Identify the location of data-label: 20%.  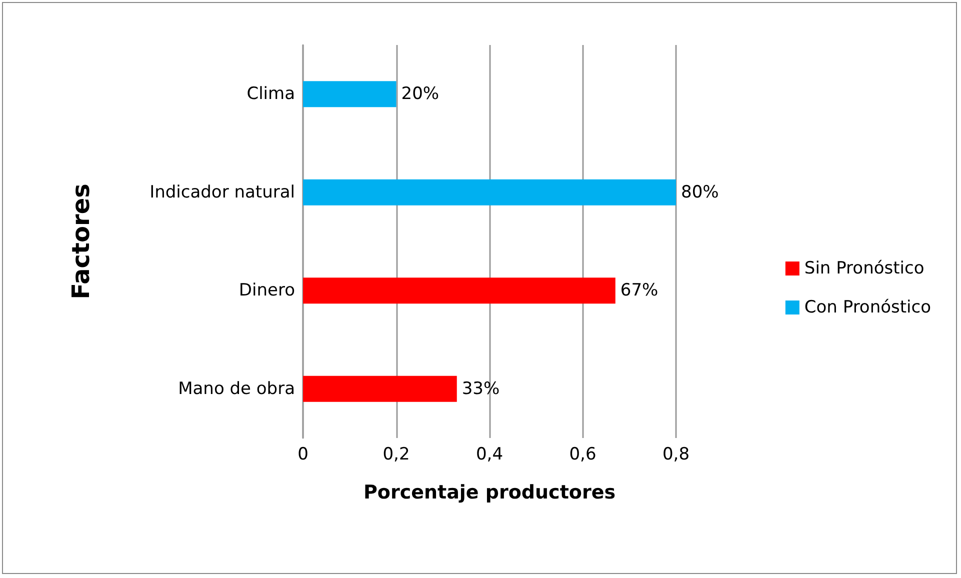
(420, 94).